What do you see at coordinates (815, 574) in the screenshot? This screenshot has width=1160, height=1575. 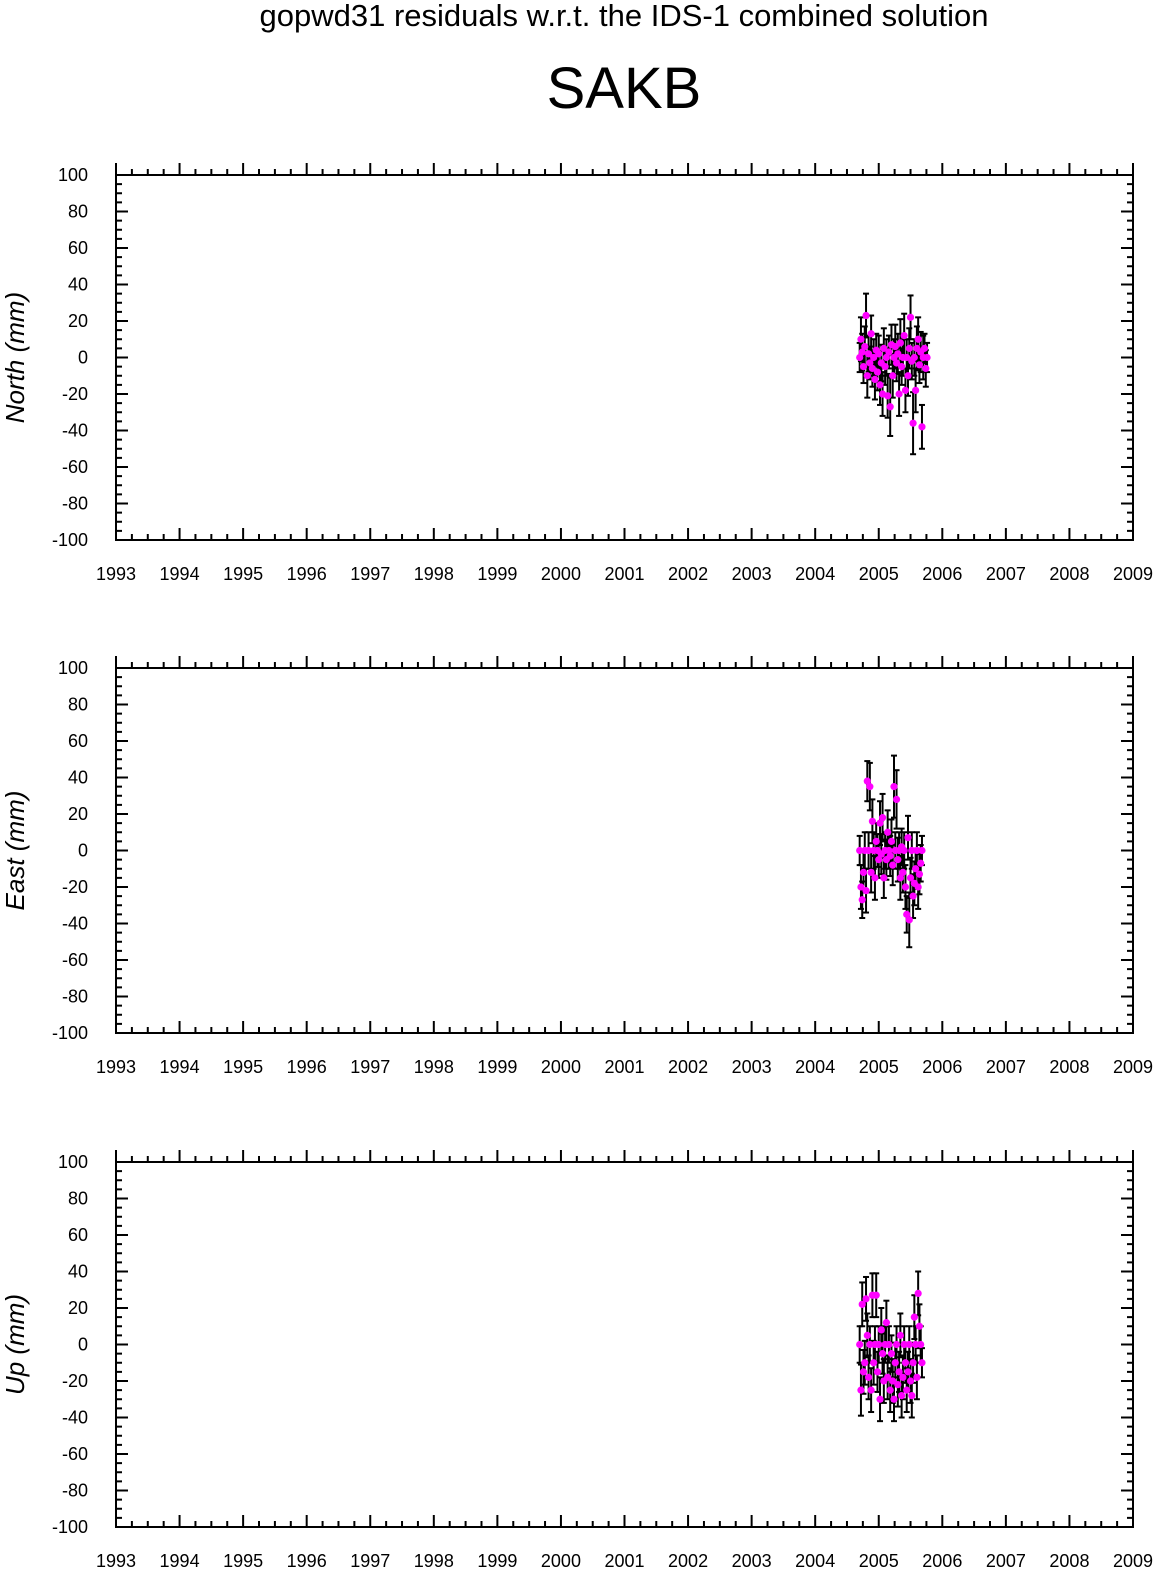 I see `x-tick-label: 2004` at bounding box center [815, 574].